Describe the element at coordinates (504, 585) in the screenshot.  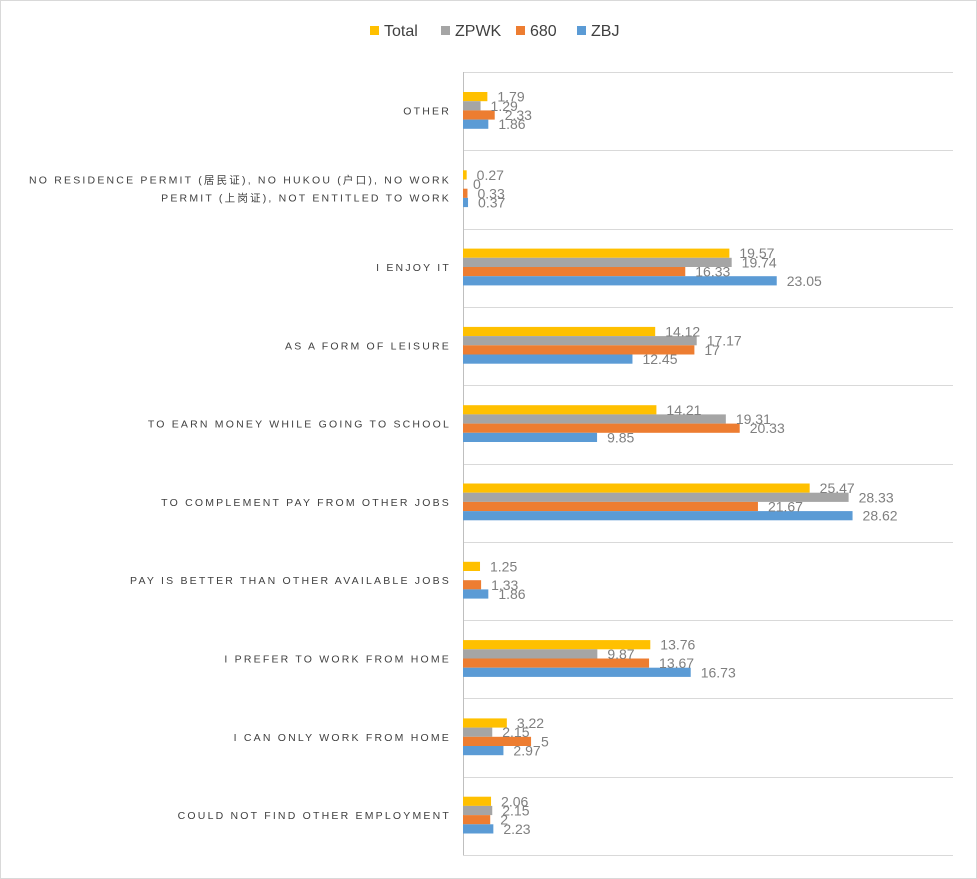
I see `data-label-680: 1.33` at that location.